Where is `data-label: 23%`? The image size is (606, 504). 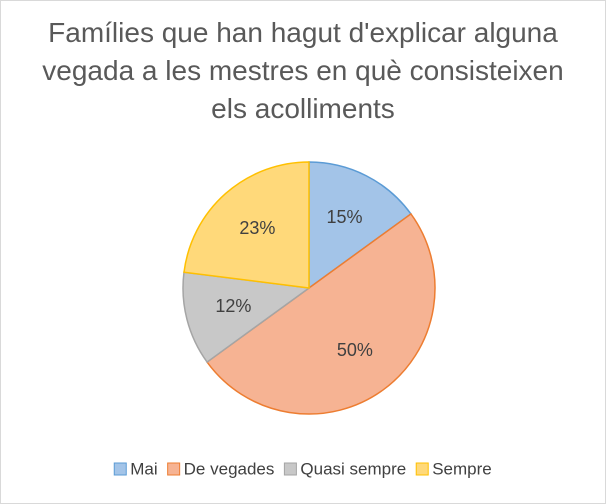
data-label: 23% is located at coordinates (257, 228).